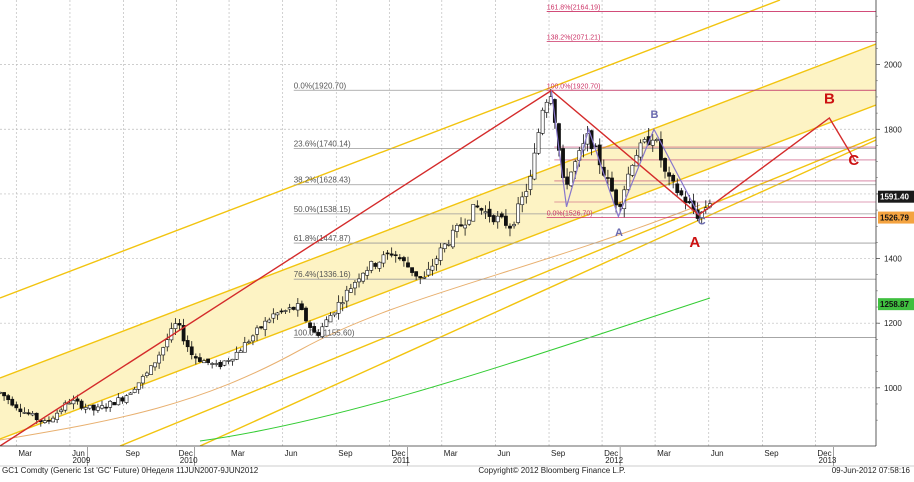 This screenshot has width=914, height=482. What do you see at coordinates (133, 453) in the screenshot?
I see `x-tick-label: Sep` at bounding box center [133, 453].